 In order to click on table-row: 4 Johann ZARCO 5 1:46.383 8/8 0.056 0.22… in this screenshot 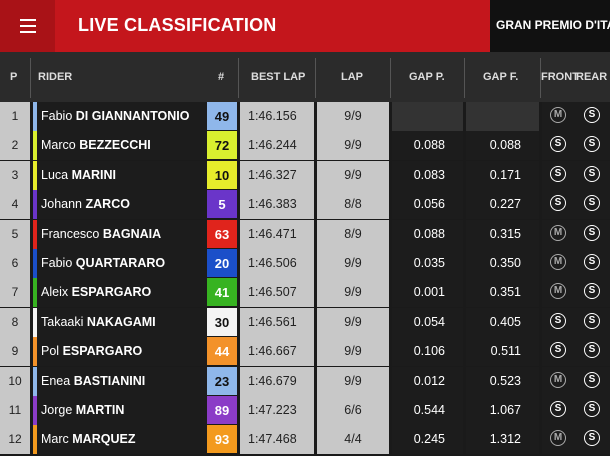, I will do `click(305, 205)`.